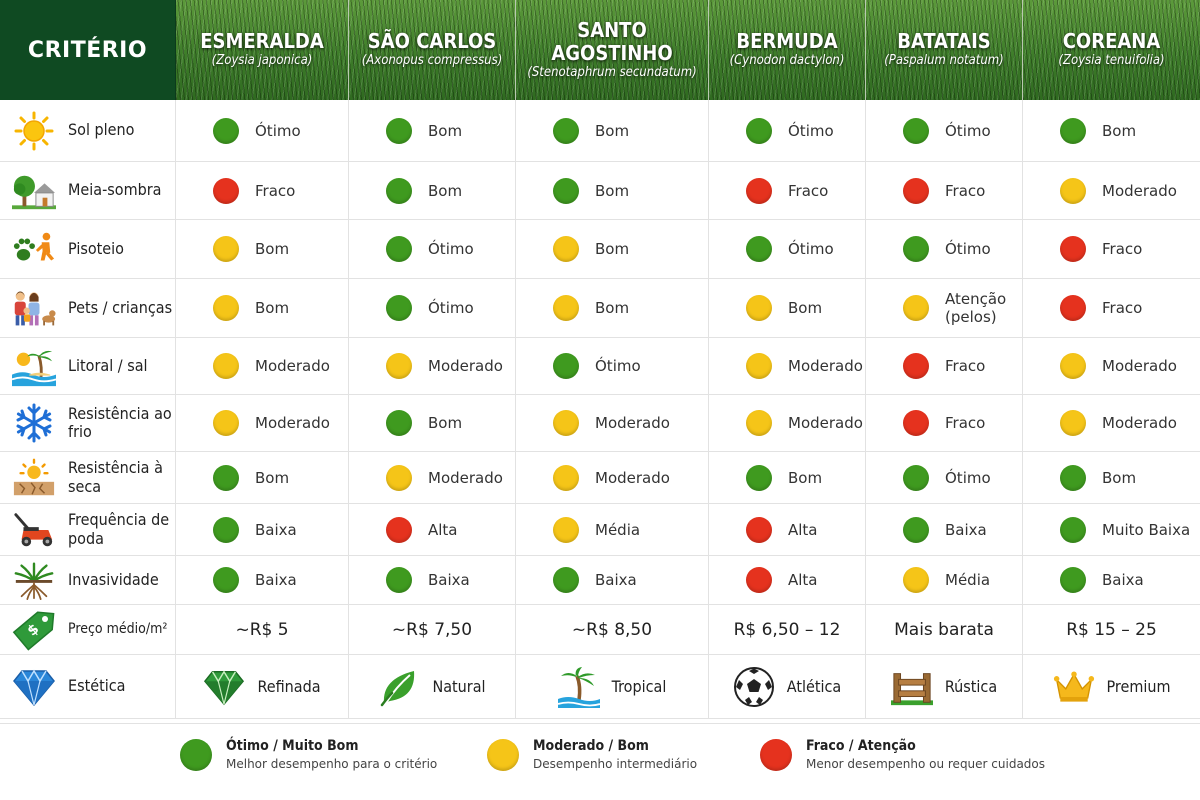 The width and height of the screenshot is (1200, 800). What do you see at coordinates (944, 50) in the screenshot?
I see `grass-header: BATATAIS (Paspalum notatum)` at bounding box center [944, 50].